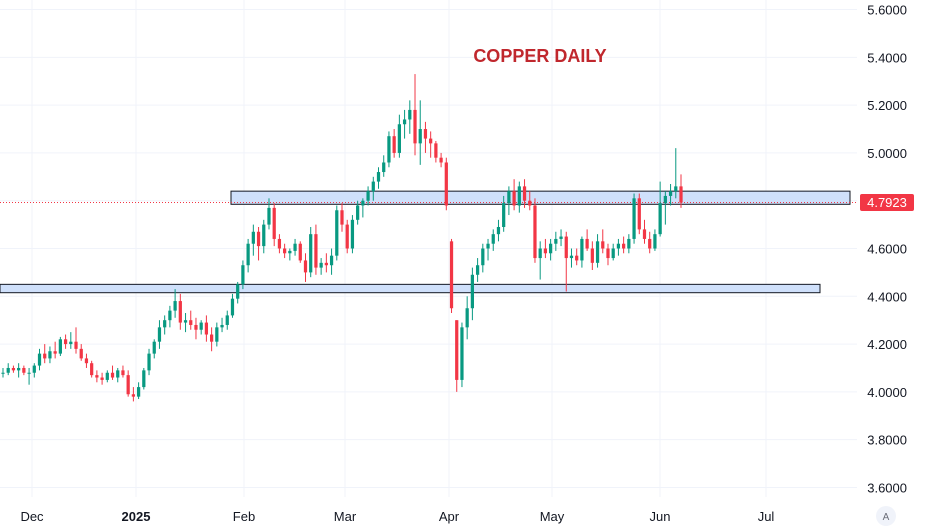 The image size is (926, 530). I want to click on chart-title: COPPER DAILY, so click(539, 56).